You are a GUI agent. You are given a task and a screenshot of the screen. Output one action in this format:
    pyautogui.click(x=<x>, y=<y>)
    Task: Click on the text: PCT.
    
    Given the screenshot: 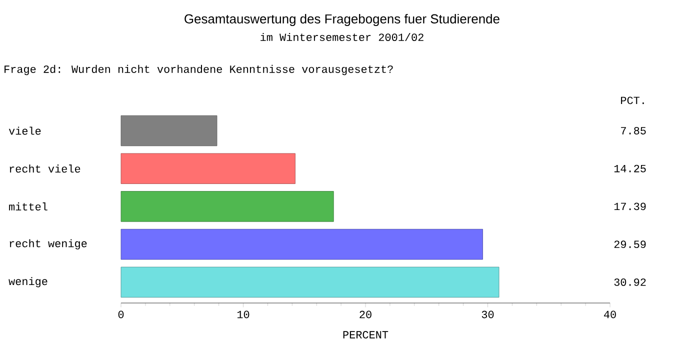 What is the action you would take?
    pyautogui.click(x=632, y=100)
    